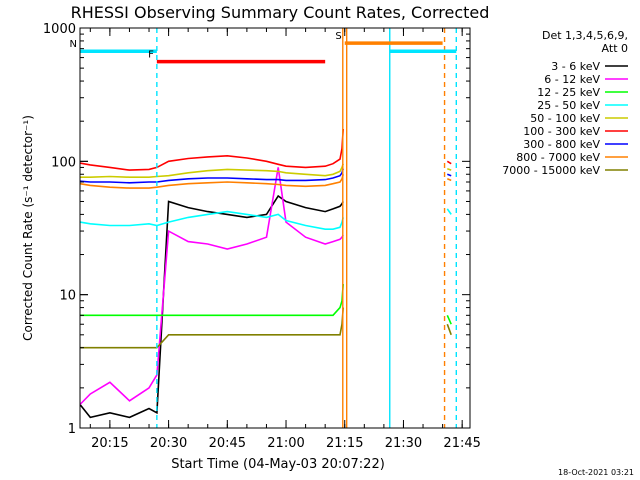 The image size is (640, 480). I want to click on legend-label-3: 12 - 25 keV, so click(568, 92).